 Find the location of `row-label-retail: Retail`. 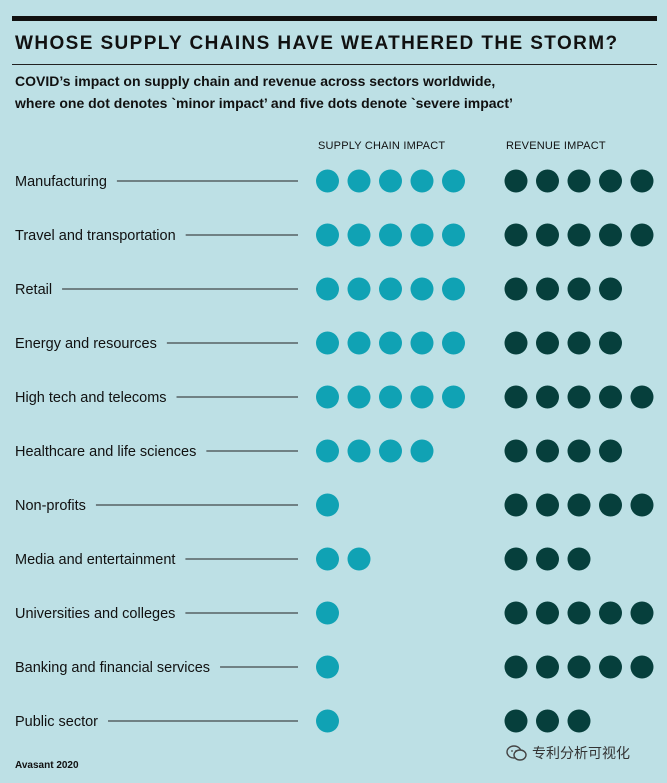

row-label-retail: Retail is located at coordinates (33, 290).